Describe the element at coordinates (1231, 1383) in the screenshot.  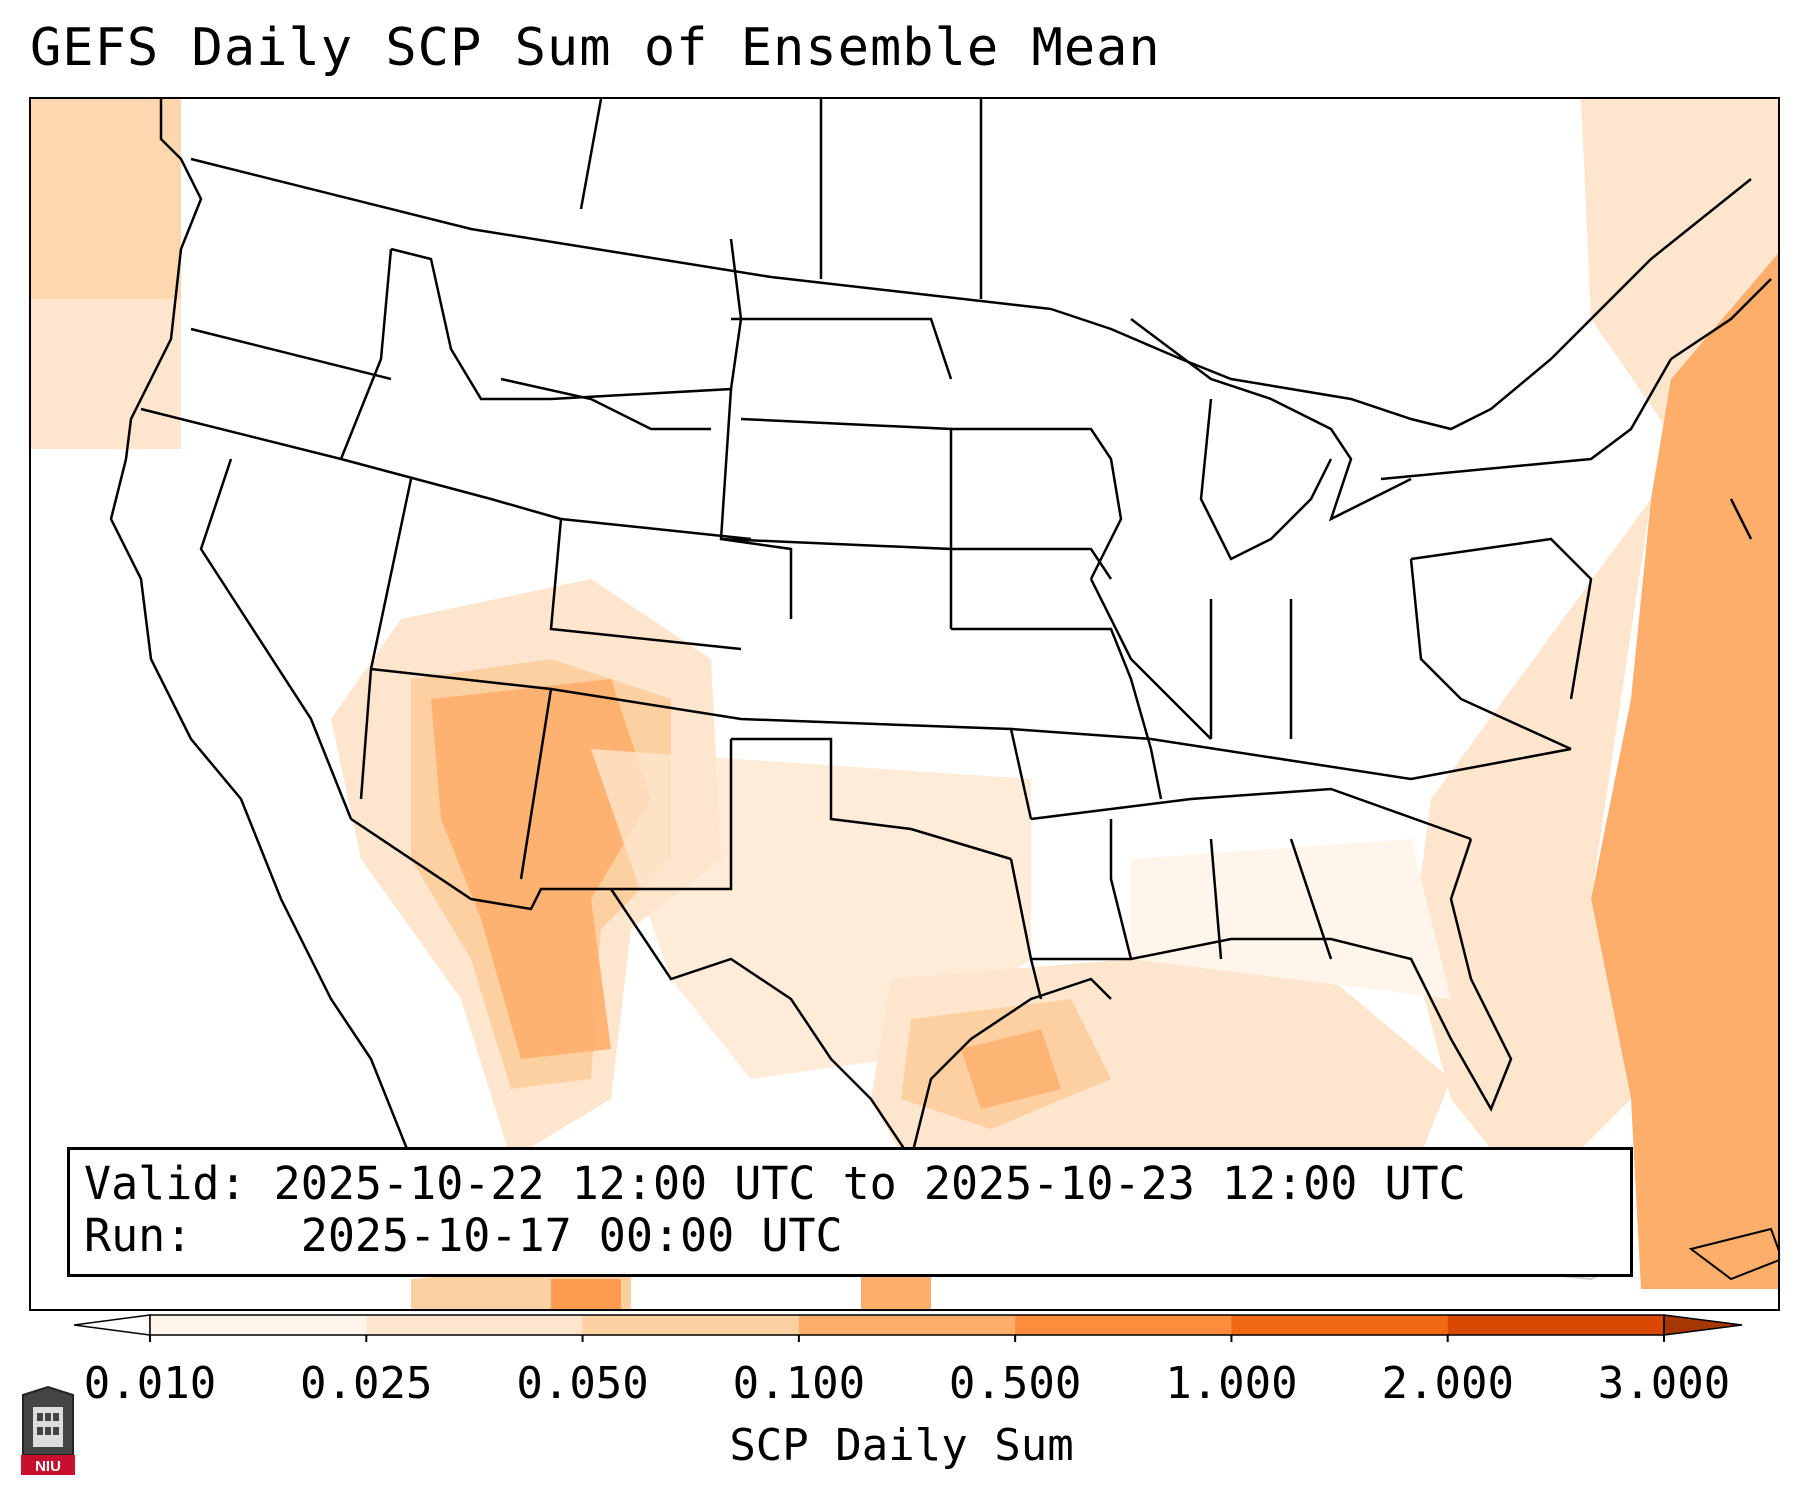
I see `colorbar-tick-label: 1.000` at that location.